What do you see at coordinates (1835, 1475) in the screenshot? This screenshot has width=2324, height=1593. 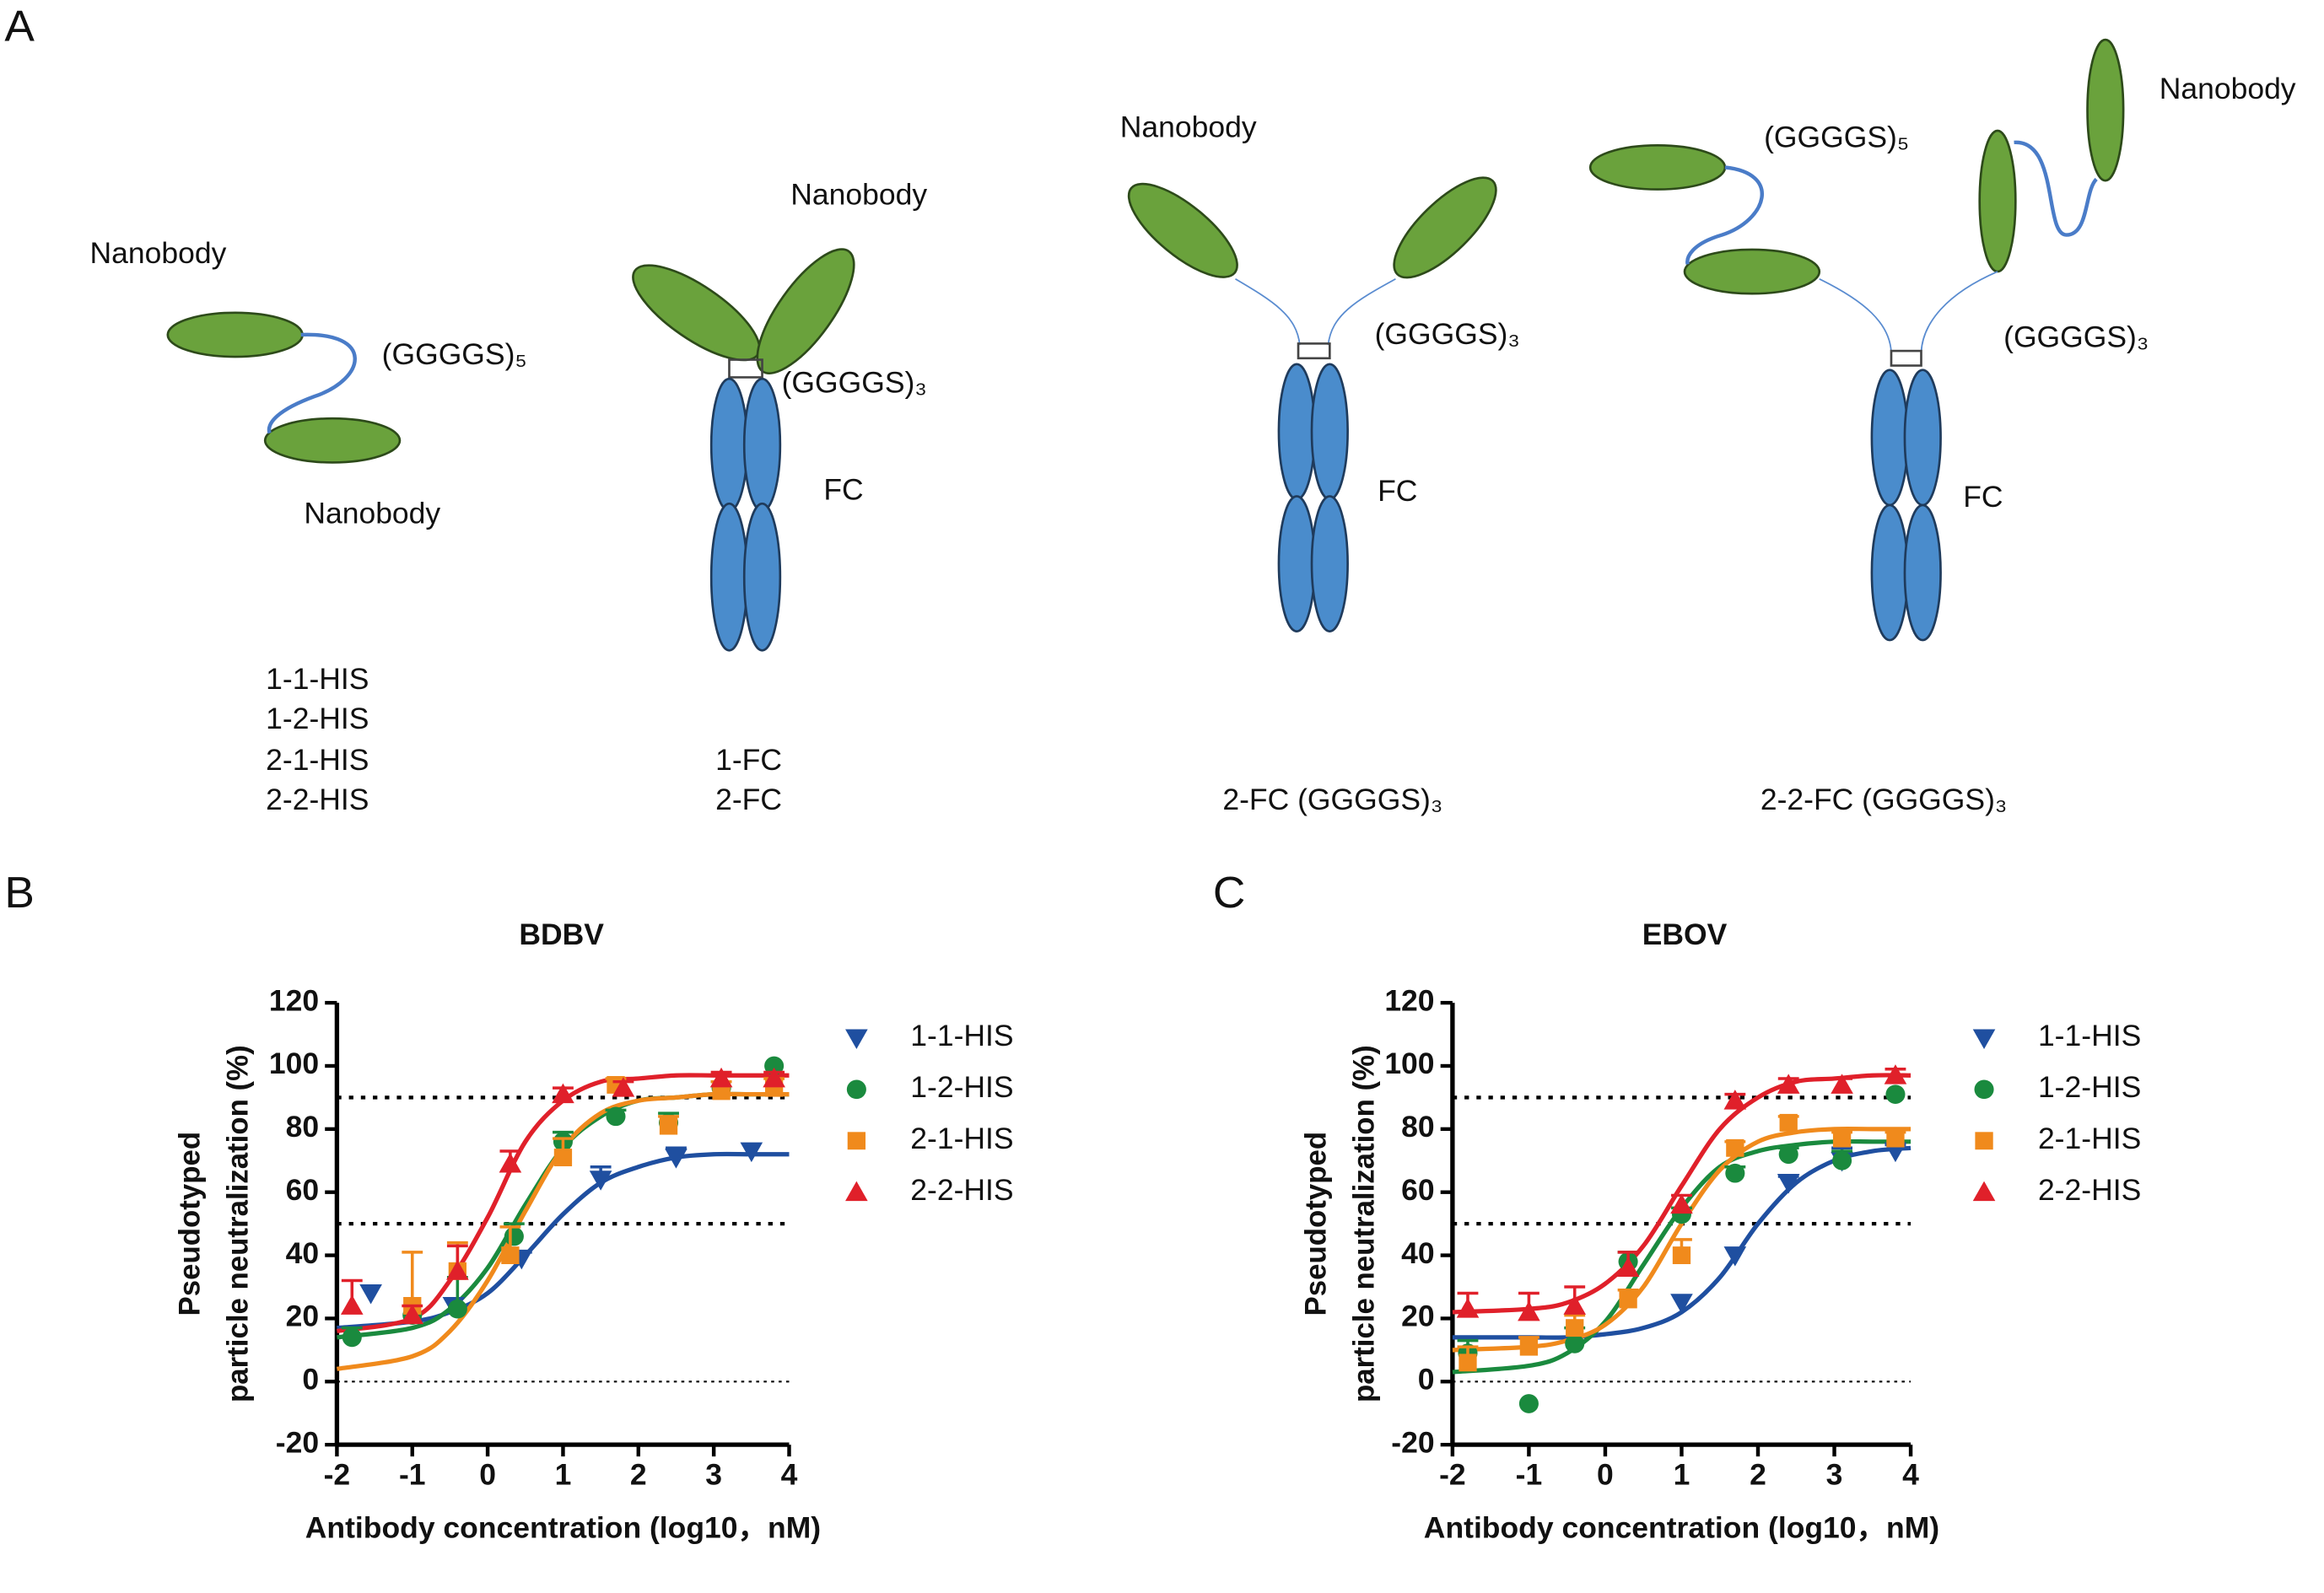 I see `x-tick-label: 3` at bounding box center [1835, 1475].